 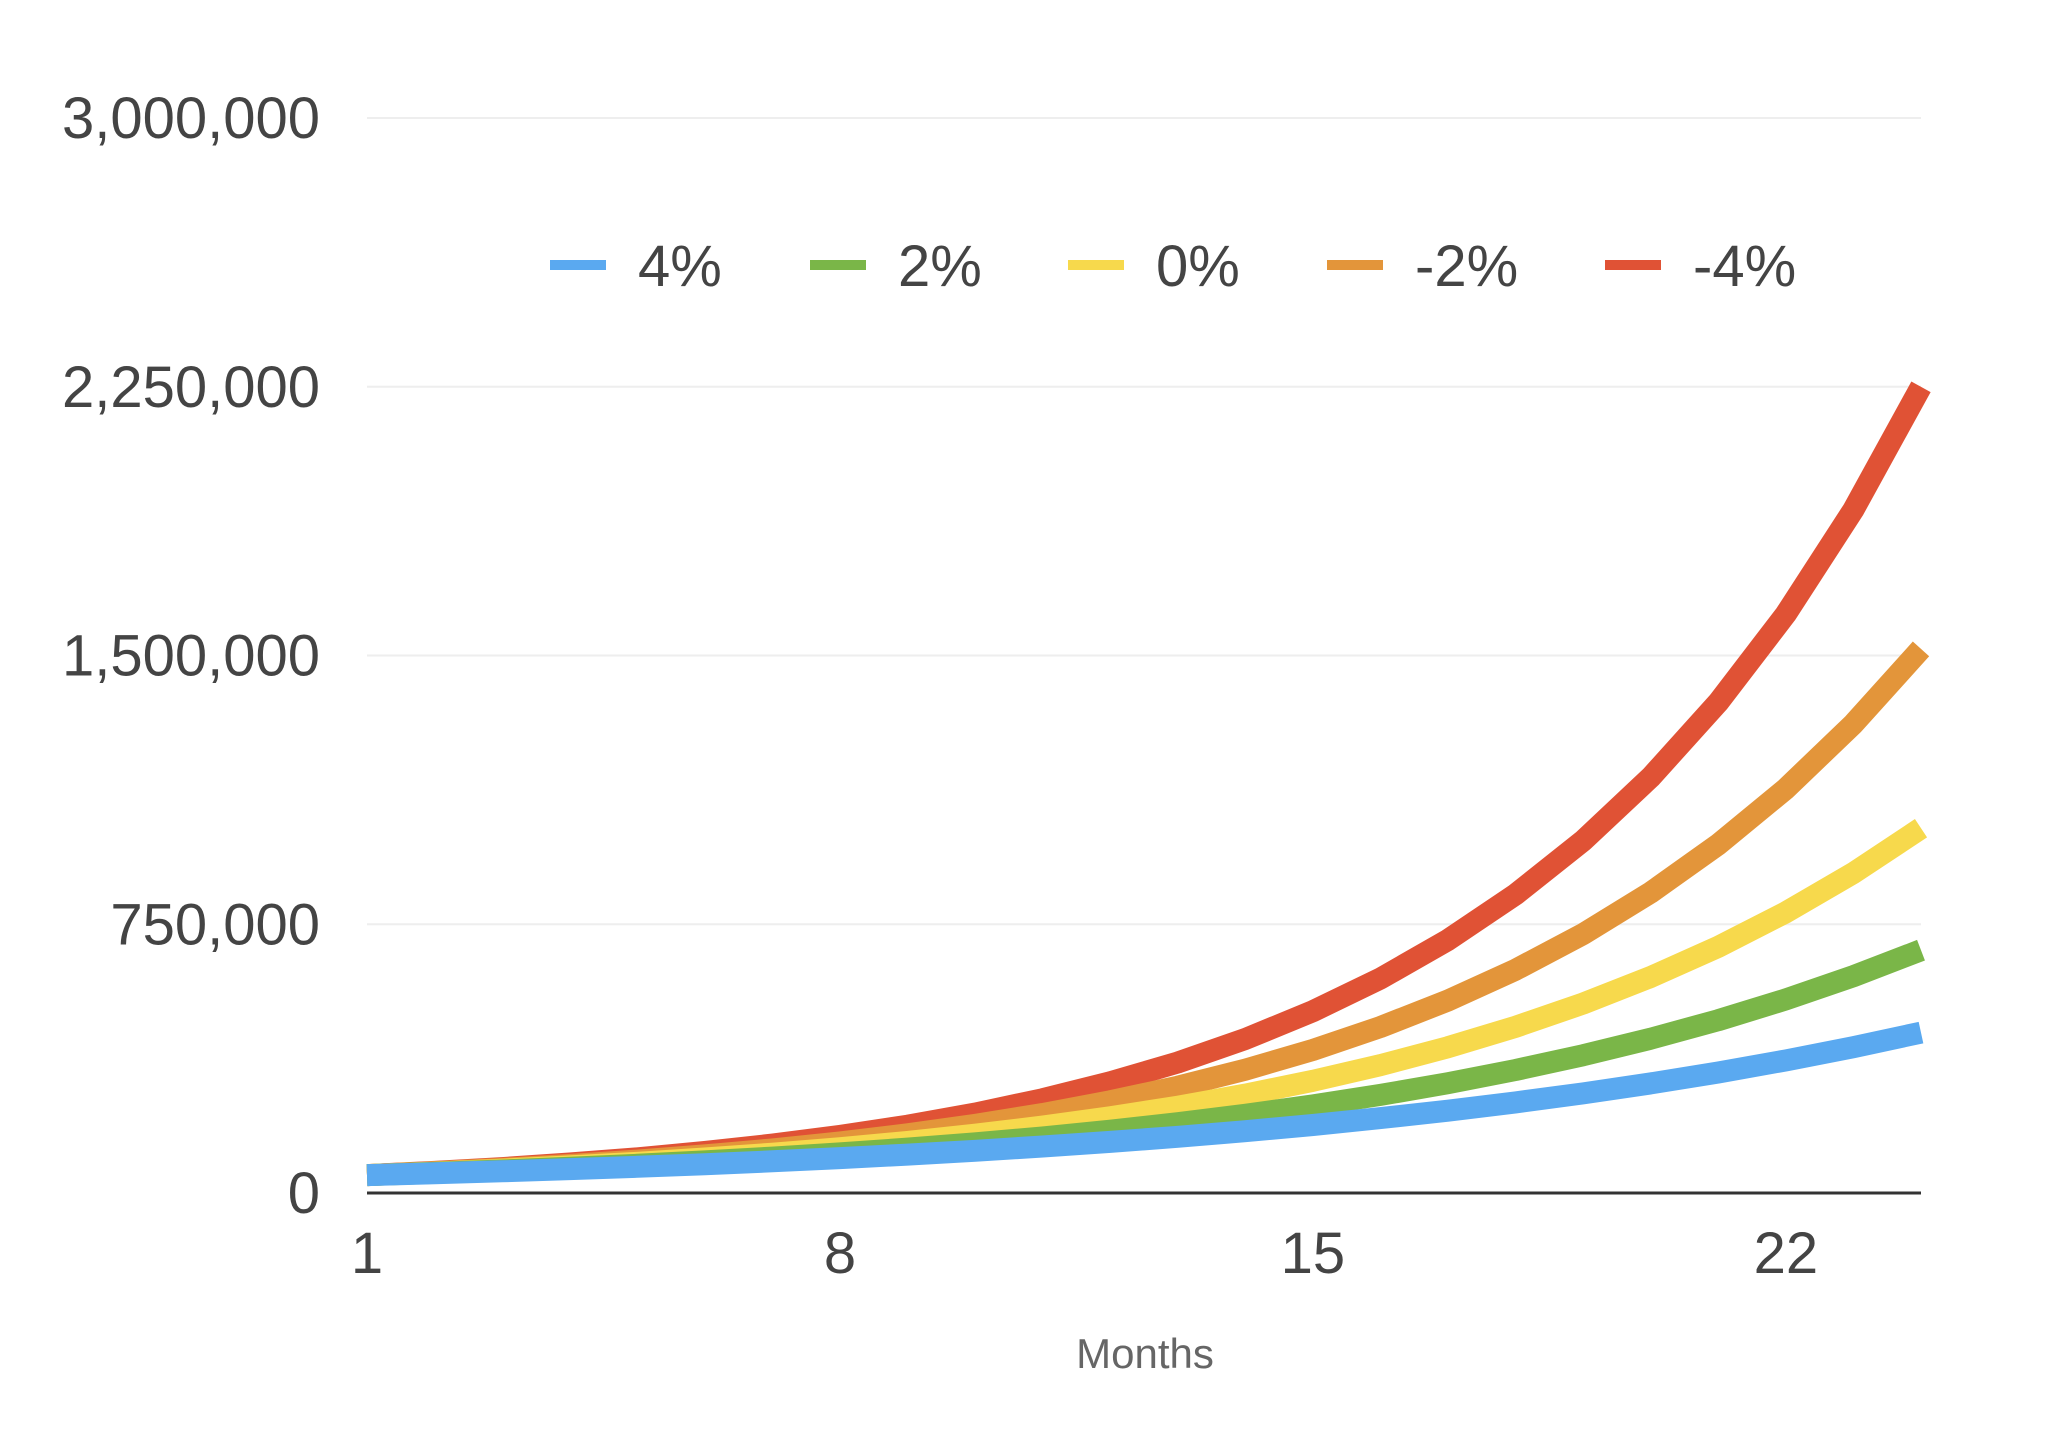 I want to click on y-tick-label: 0, so click(x=304, y=1193).